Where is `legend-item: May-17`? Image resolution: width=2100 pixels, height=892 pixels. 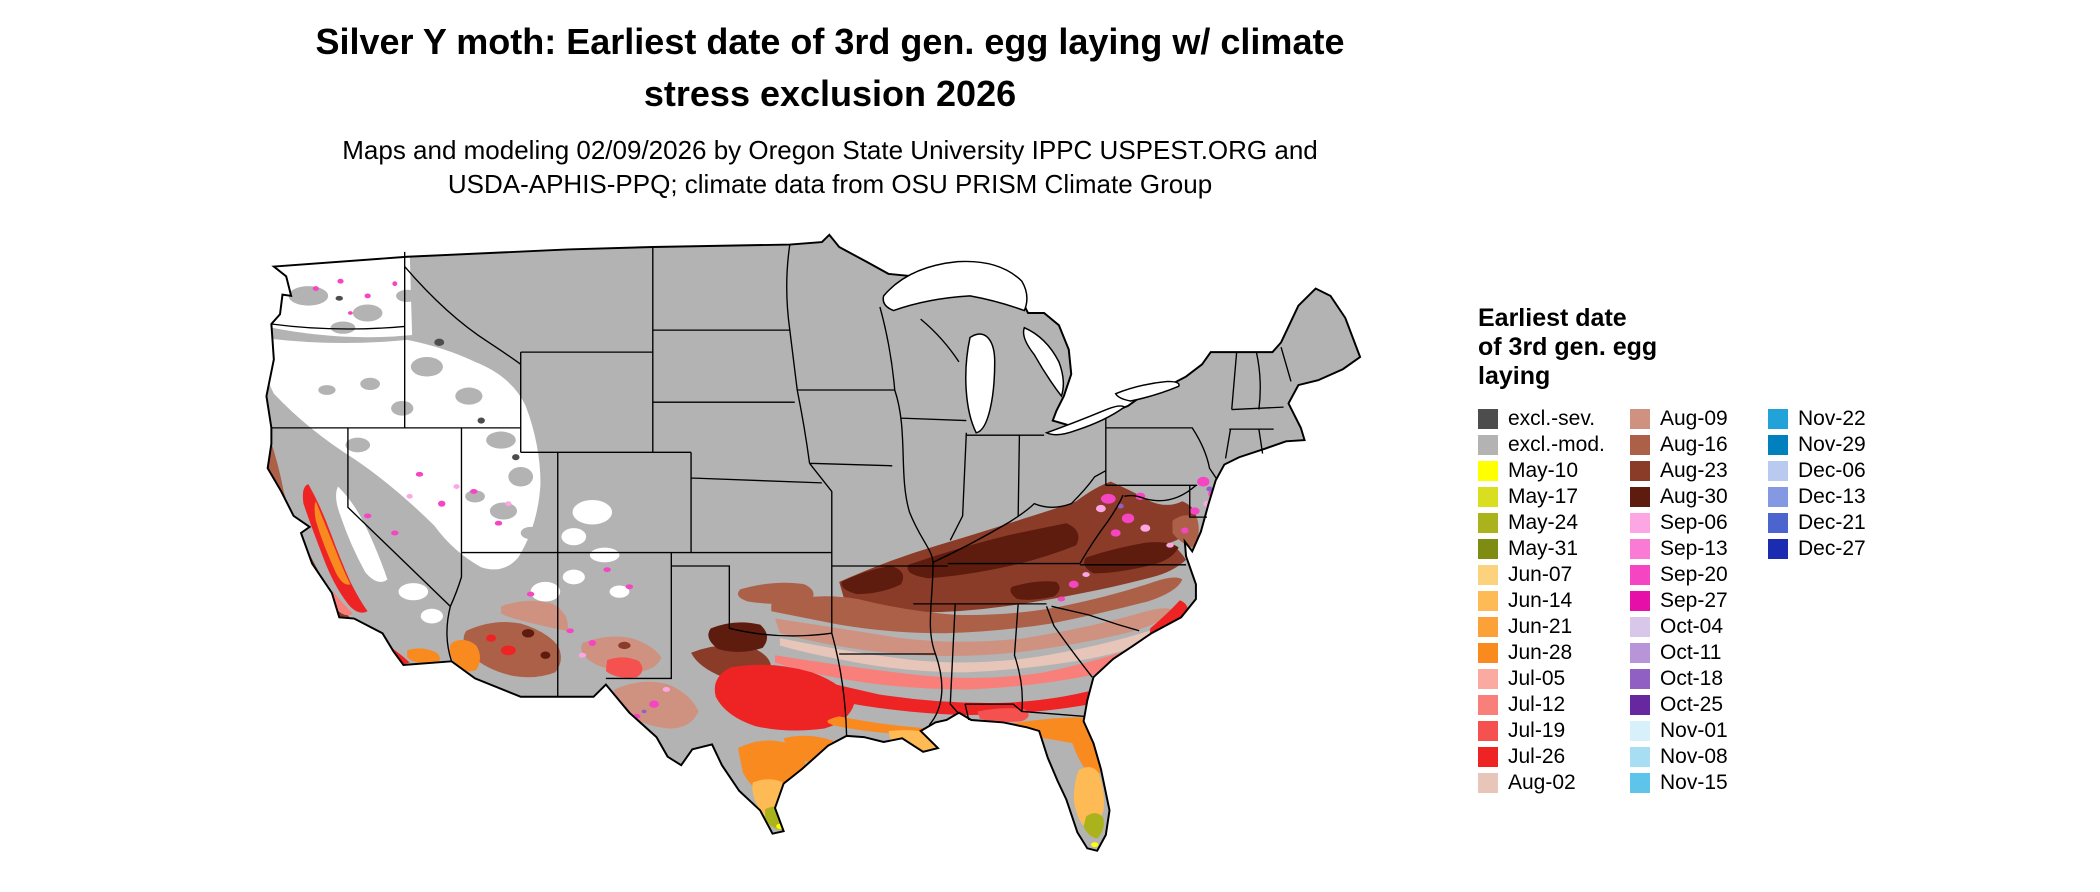 legend-item: May-17 is located at coordinates (1554, 497).